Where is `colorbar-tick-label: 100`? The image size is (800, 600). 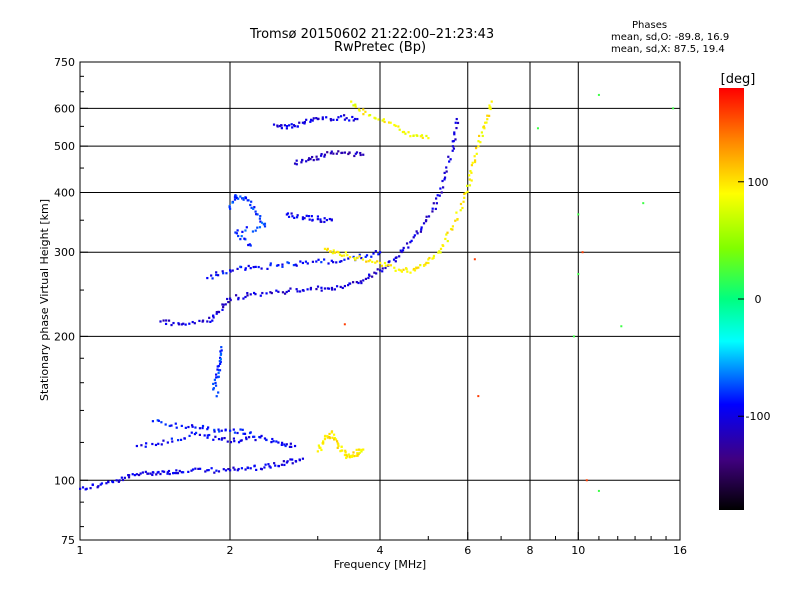
colorbar-tick-label: 100 is located at coordinates (758, 182).